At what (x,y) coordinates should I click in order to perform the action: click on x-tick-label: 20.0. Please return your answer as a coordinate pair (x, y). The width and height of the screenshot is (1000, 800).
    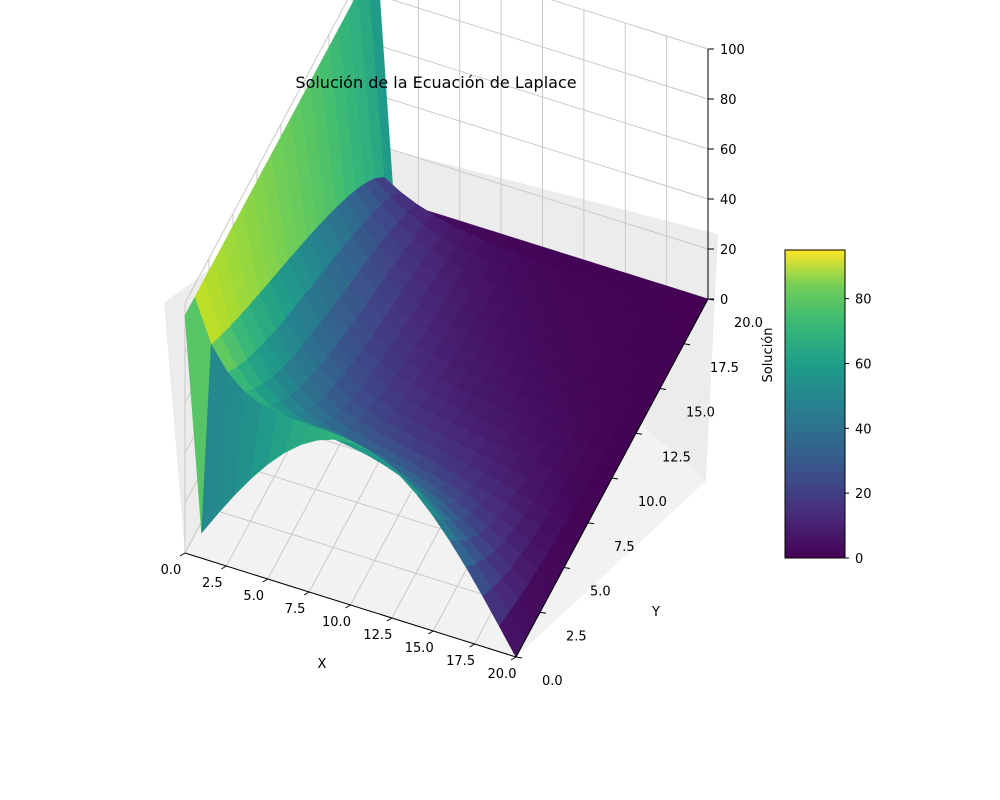
    Looking at the image, I should click on (502, 674).